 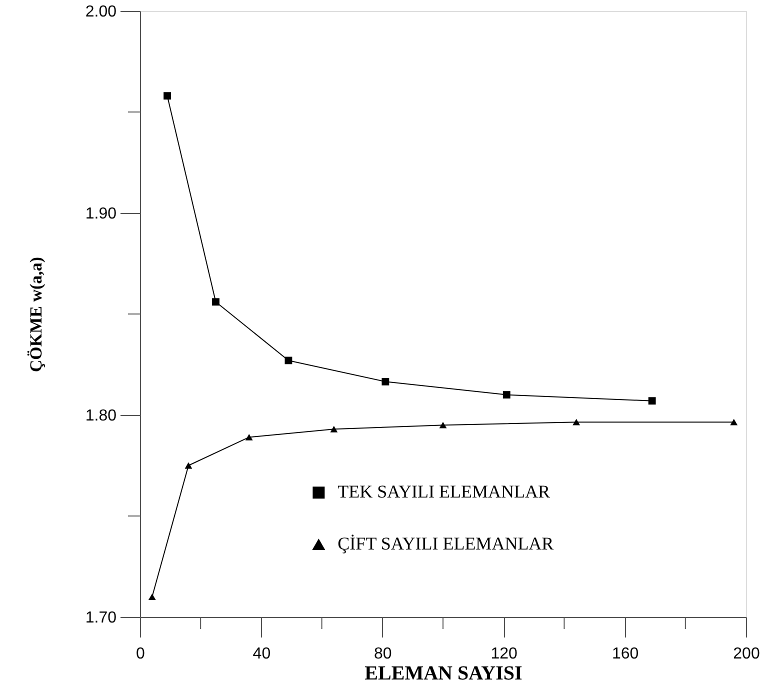 What do you see at coordinates (625, 654) in the screenshot?
I see `x-tick-label: 160` at bounding box center [625, 654].